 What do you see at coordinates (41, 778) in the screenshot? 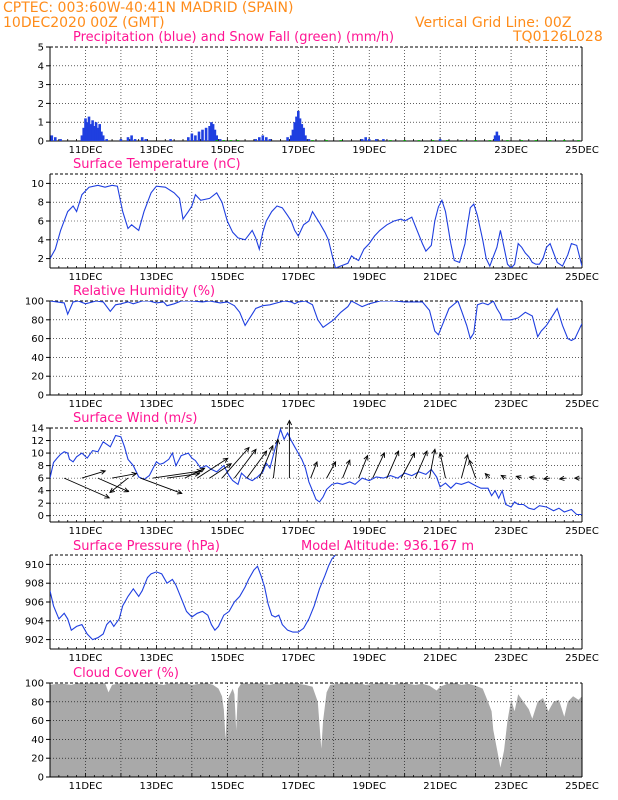
I see `cloud-ytick-label: 0` at bounding box center [41, 778].